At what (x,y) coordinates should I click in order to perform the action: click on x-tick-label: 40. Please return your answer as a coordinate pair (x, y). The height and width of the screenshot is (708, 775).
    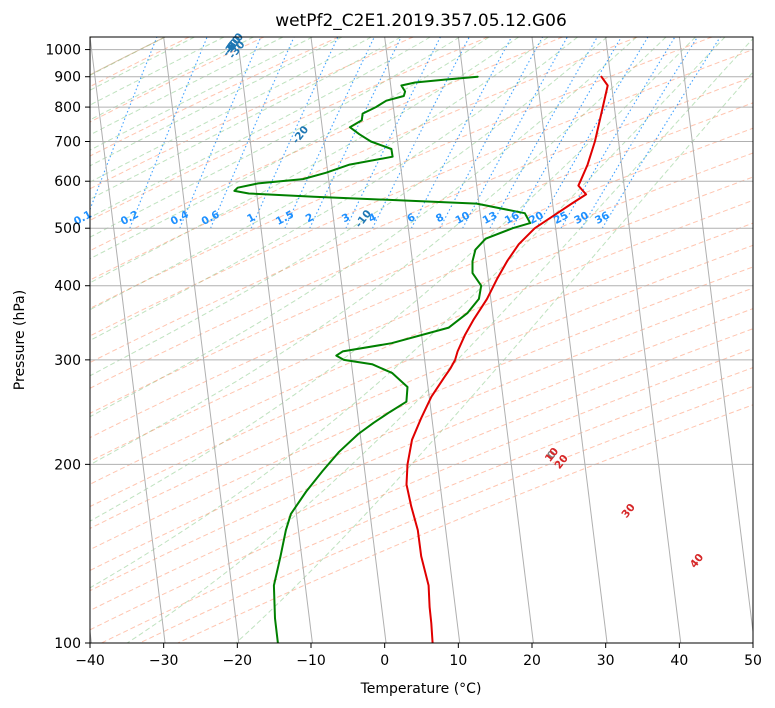
    Looking at the image, I should click on (679, 661).